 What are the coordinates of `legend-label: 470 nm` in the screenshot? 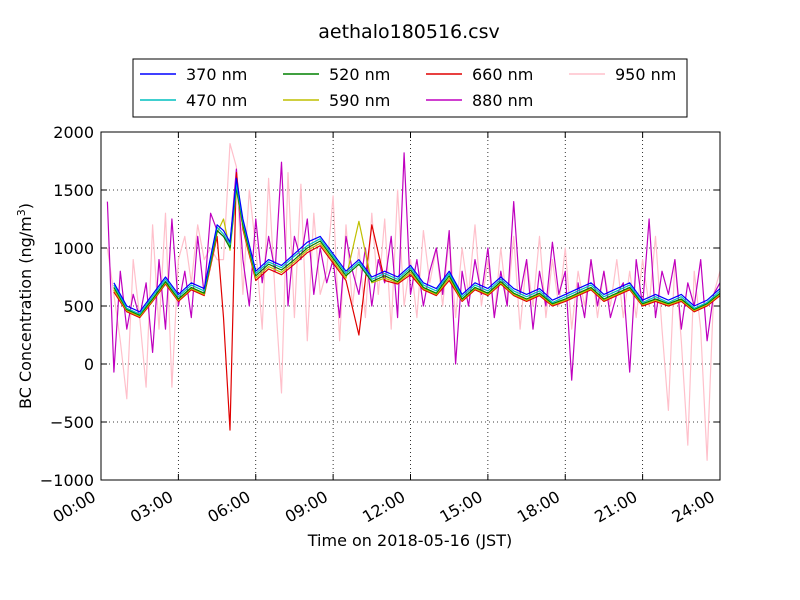 It's located at (216, 100).